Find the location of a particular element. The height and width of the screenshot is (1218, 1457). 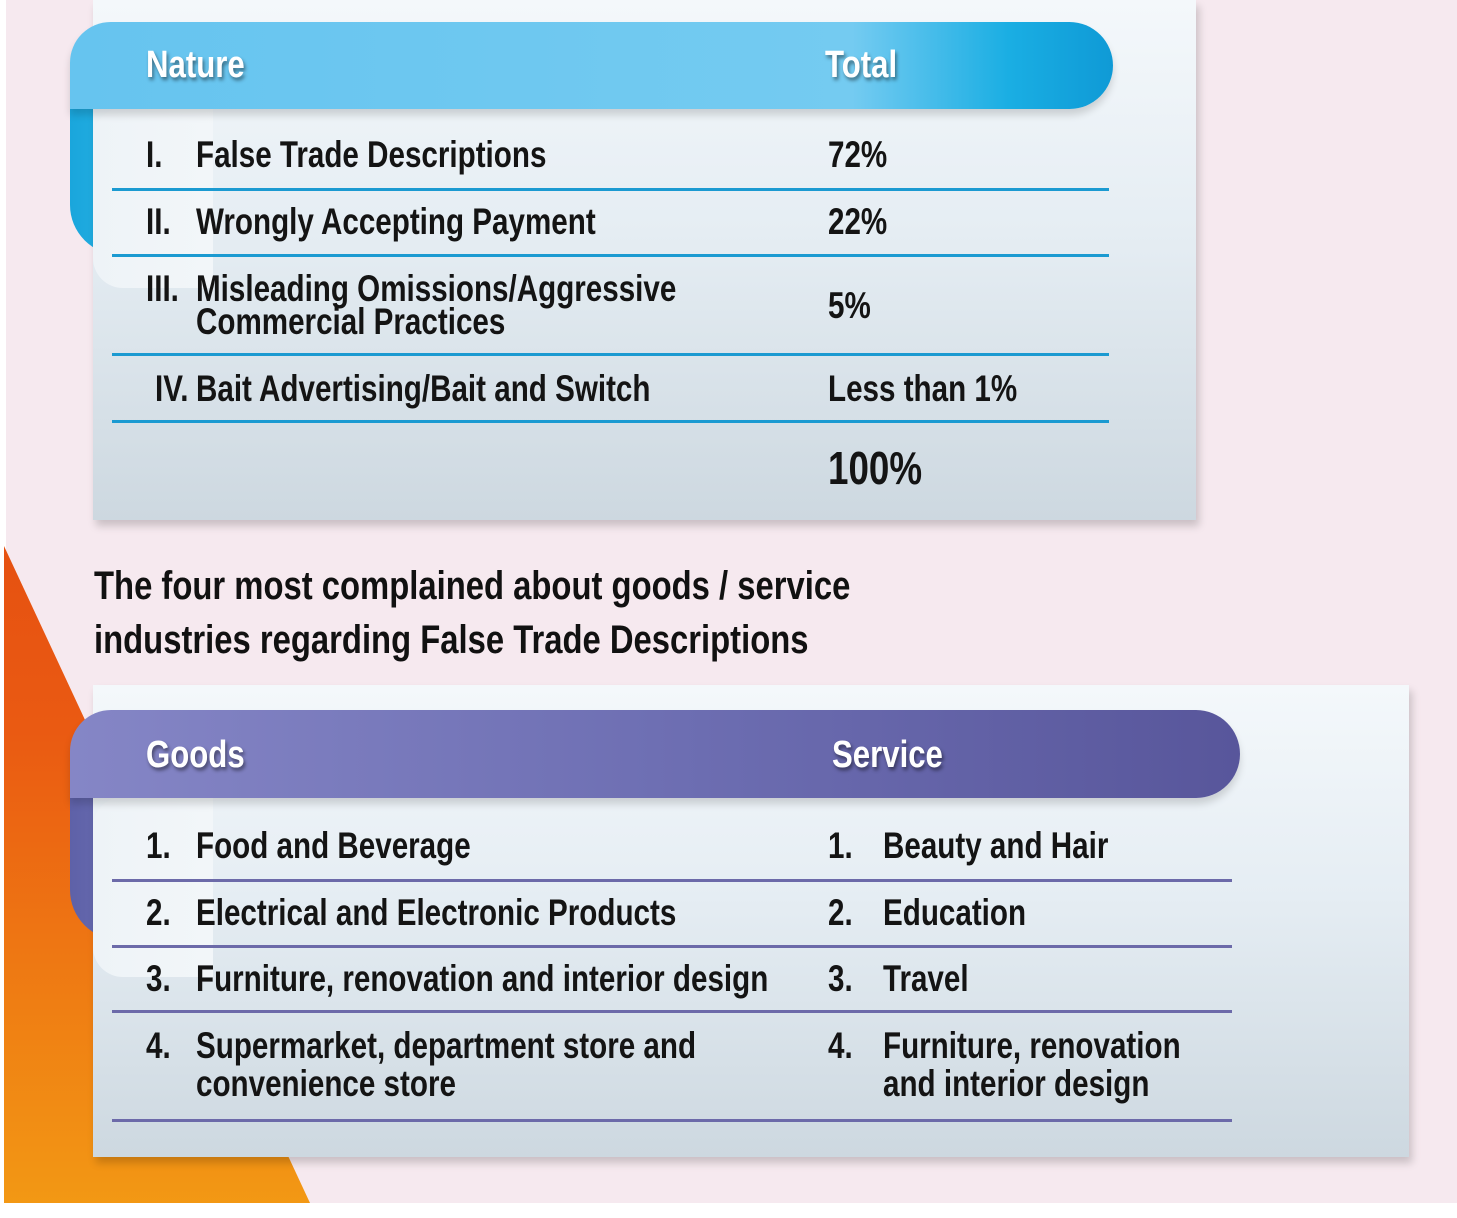

service-row-4-num: 4. is located at coordinates (840, 1045).